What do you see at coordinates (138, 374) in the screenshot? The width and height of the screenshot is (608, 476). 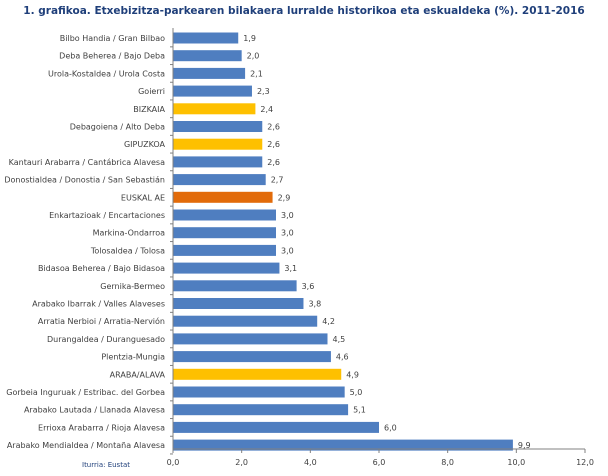 I see `category-label: ARABA/ALAVA` at bounding box center [138, 374].